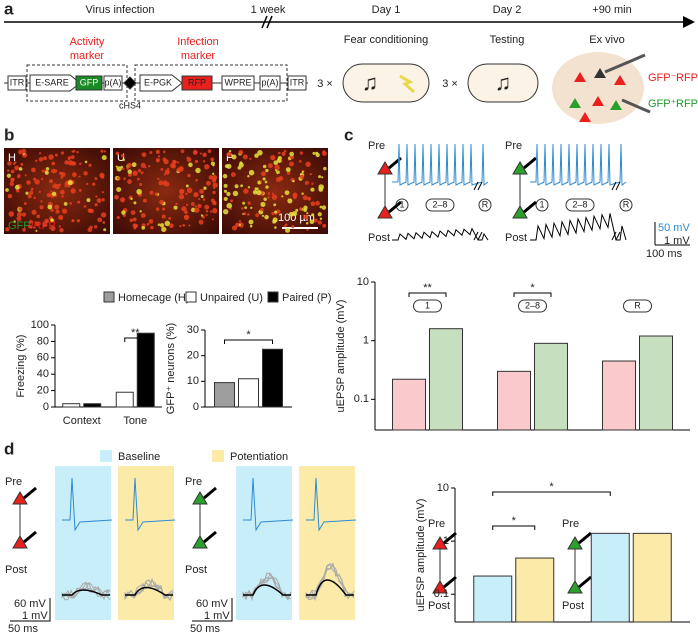  I want to click on timeline-label: Virus infection, so click(120, 10).